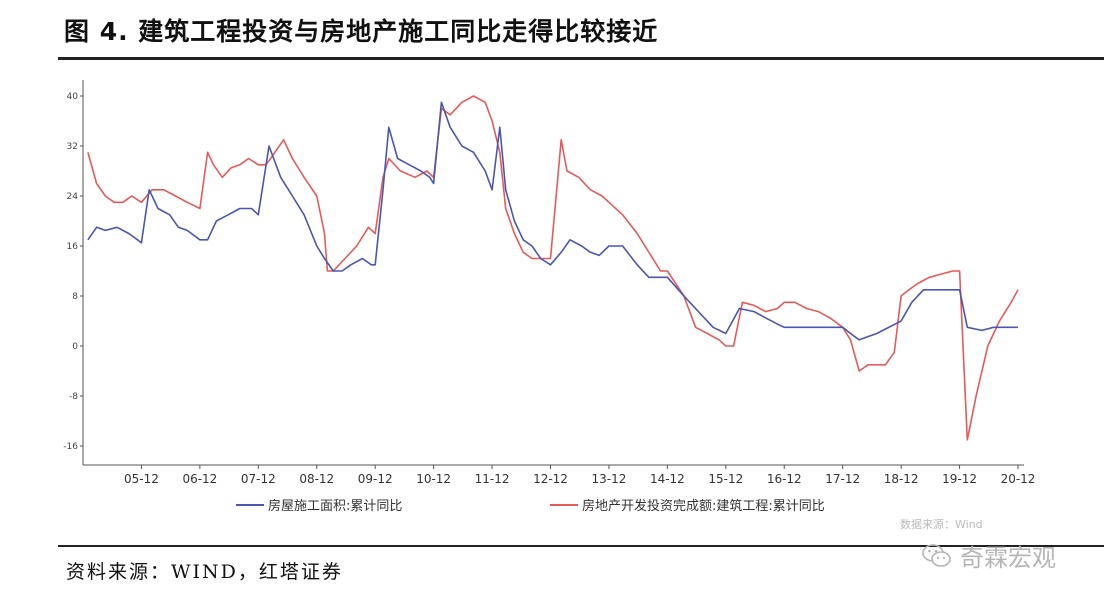 This screenshot has width=1108, height=602. What do you see at coordinates (703, 506) in the screenshot?
I see `legend-label: 房地产开发投资完成额:建筑工程:累计同比` at bounding box center [703, 506].